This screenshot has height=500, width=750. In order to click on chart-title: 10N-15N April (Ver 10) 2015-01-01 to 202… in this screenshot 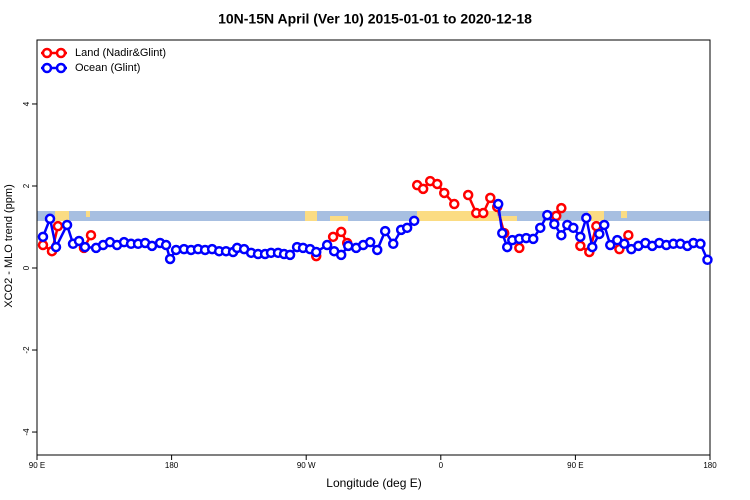, I will do `click(375, 19)`.